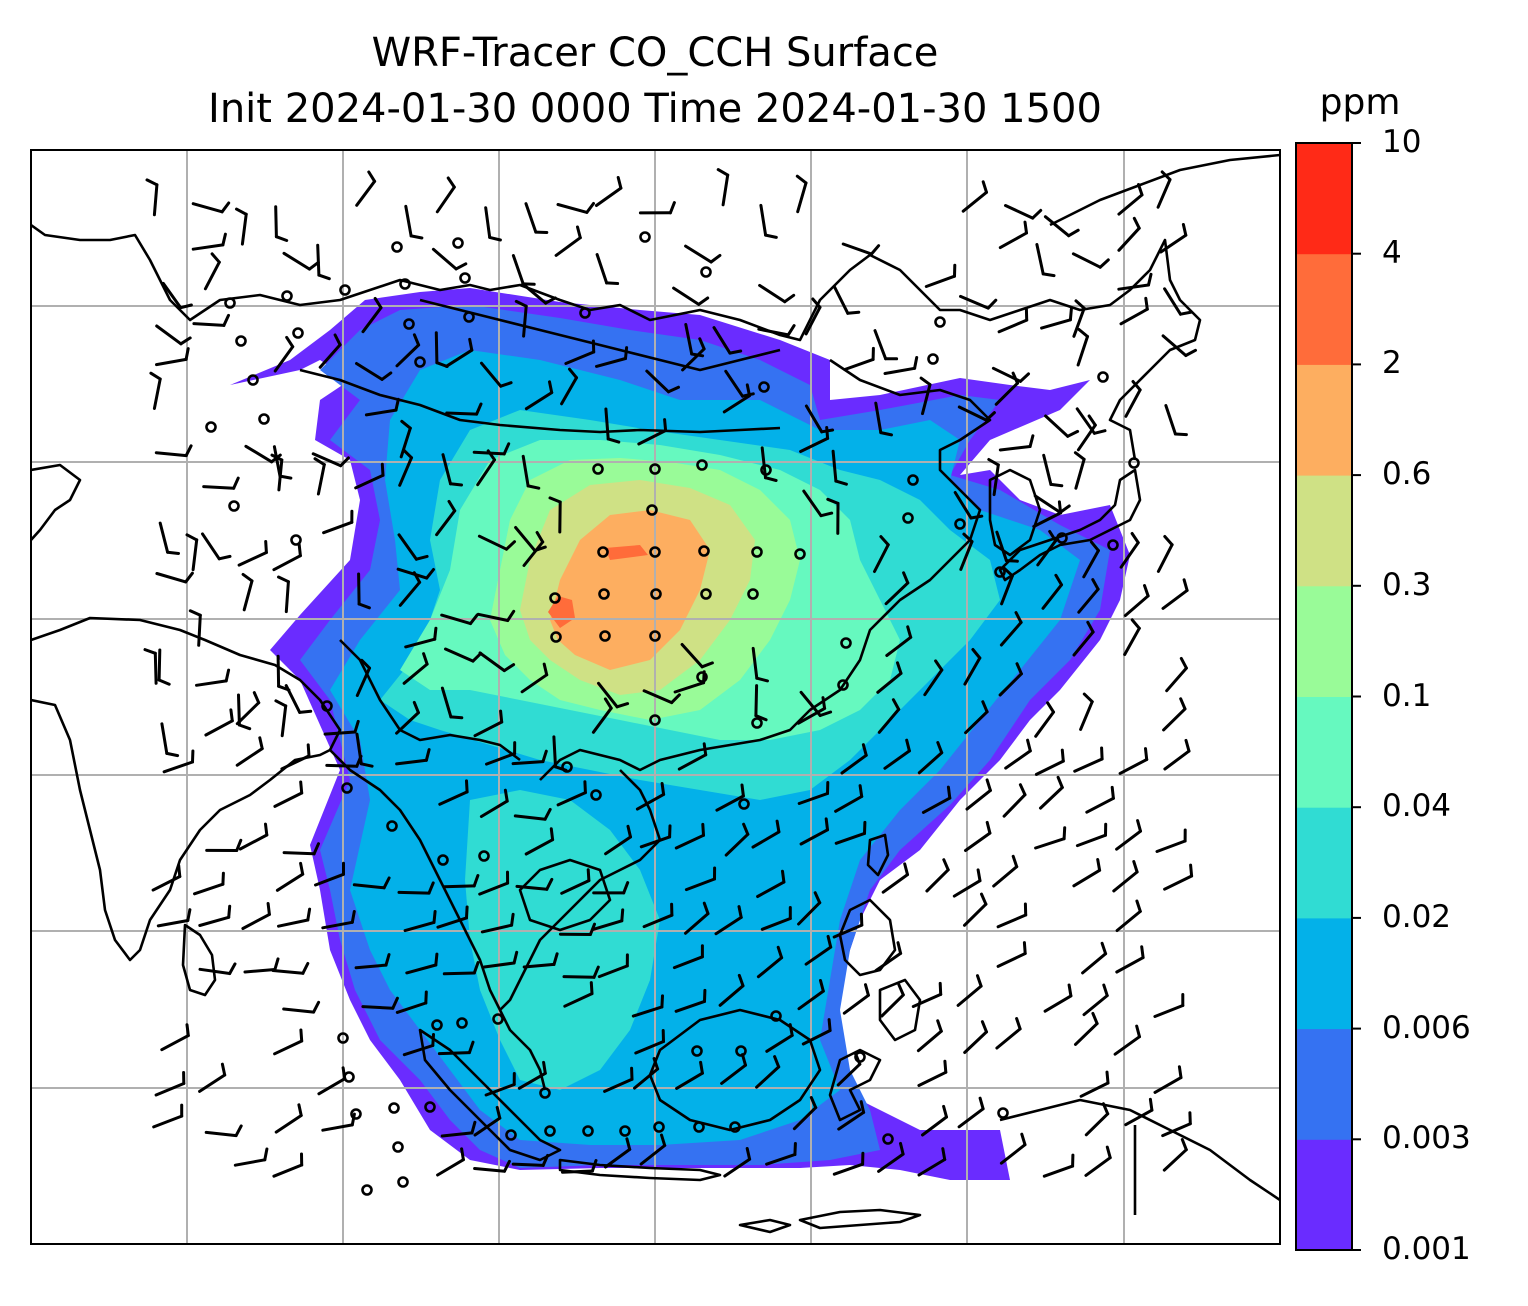  What do you see at coordinates (1426, 1138) in the screenshot?
I see `colorbar-tick-label-1: 0.003` at bounding box center [1426, 1138].